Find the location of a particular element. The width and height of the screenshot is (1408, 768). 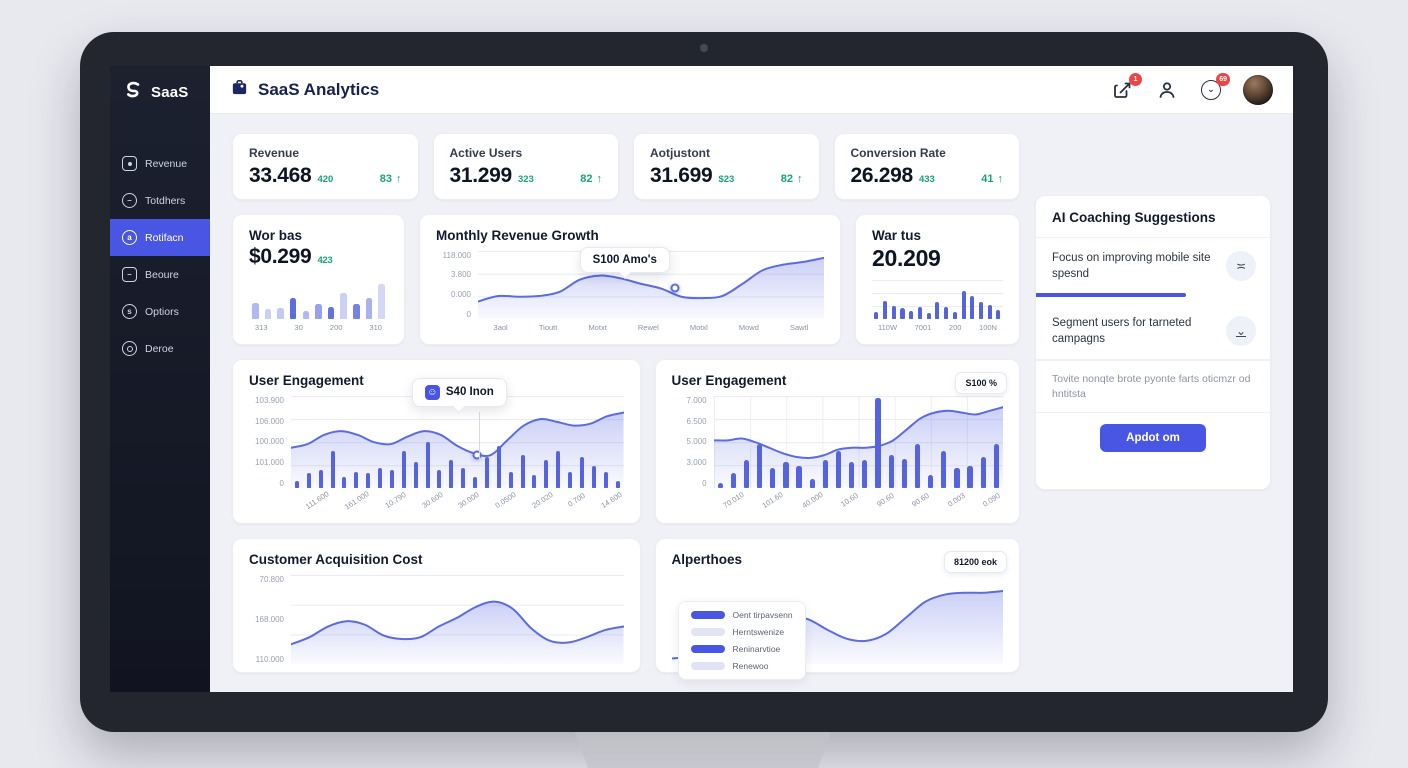

circle-s-icon: s is located at coordinates (129, 311).